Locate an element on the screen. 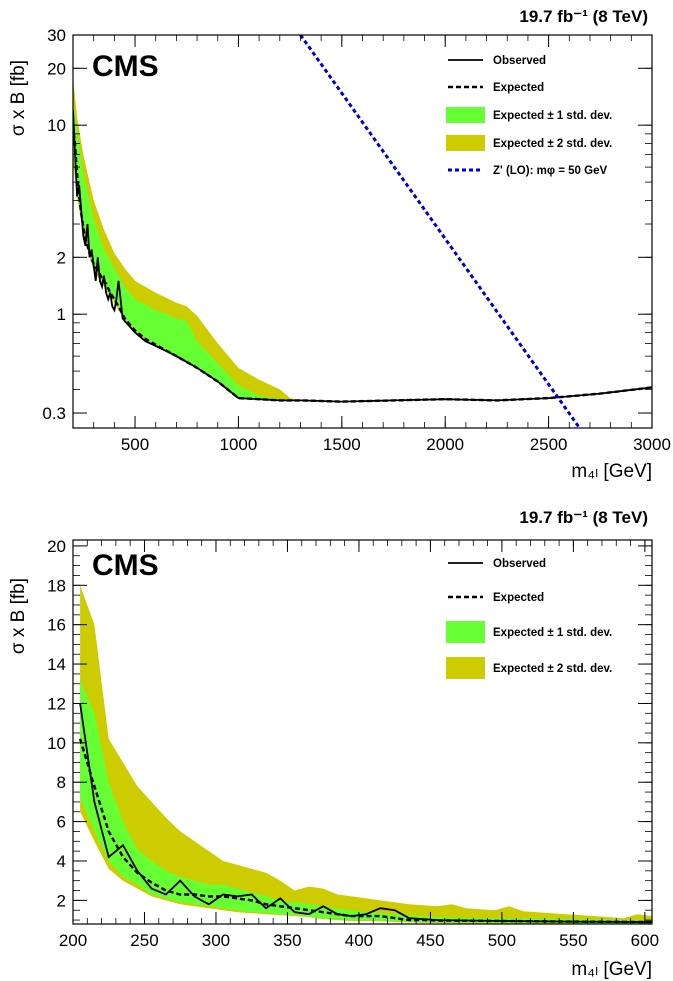  y-tick-label: 12 is located at coordinates (56, 703).